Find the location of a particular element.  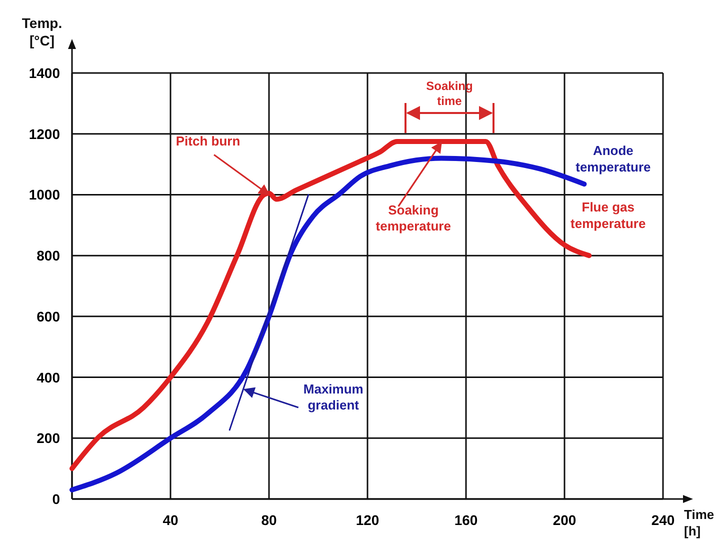

y-tick-label: 1200 is located at coordinates (44, 134).